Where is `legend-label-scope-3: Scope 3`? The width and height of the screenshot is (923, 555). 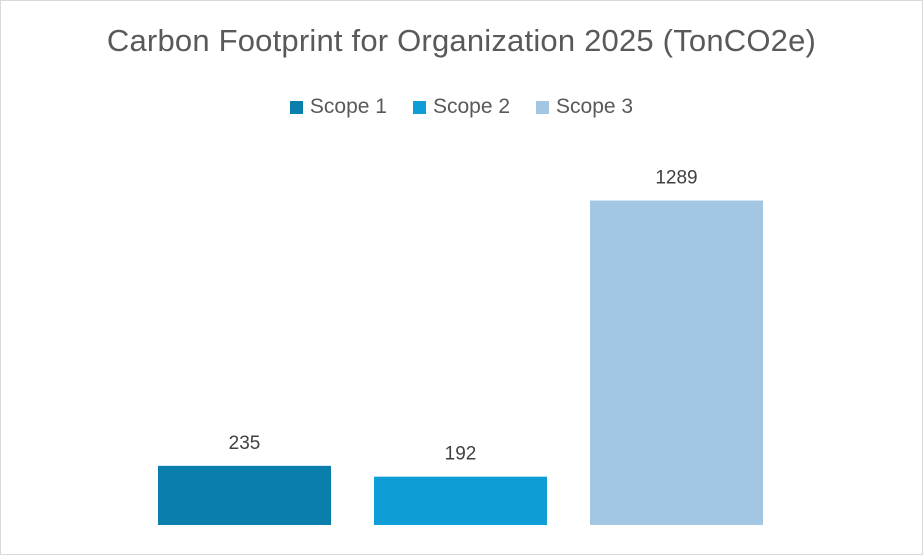 legend-label-scope-3: Scope 3 is located at coordinates (595, 106).